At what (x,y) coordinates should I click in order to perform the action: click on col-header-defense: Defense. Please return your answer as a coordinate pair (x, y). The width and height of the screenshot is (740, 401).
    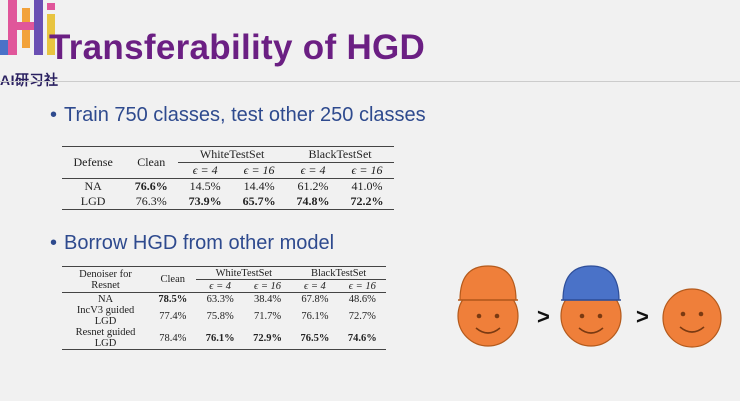
    Looking at the image, I should click on (93, 162).